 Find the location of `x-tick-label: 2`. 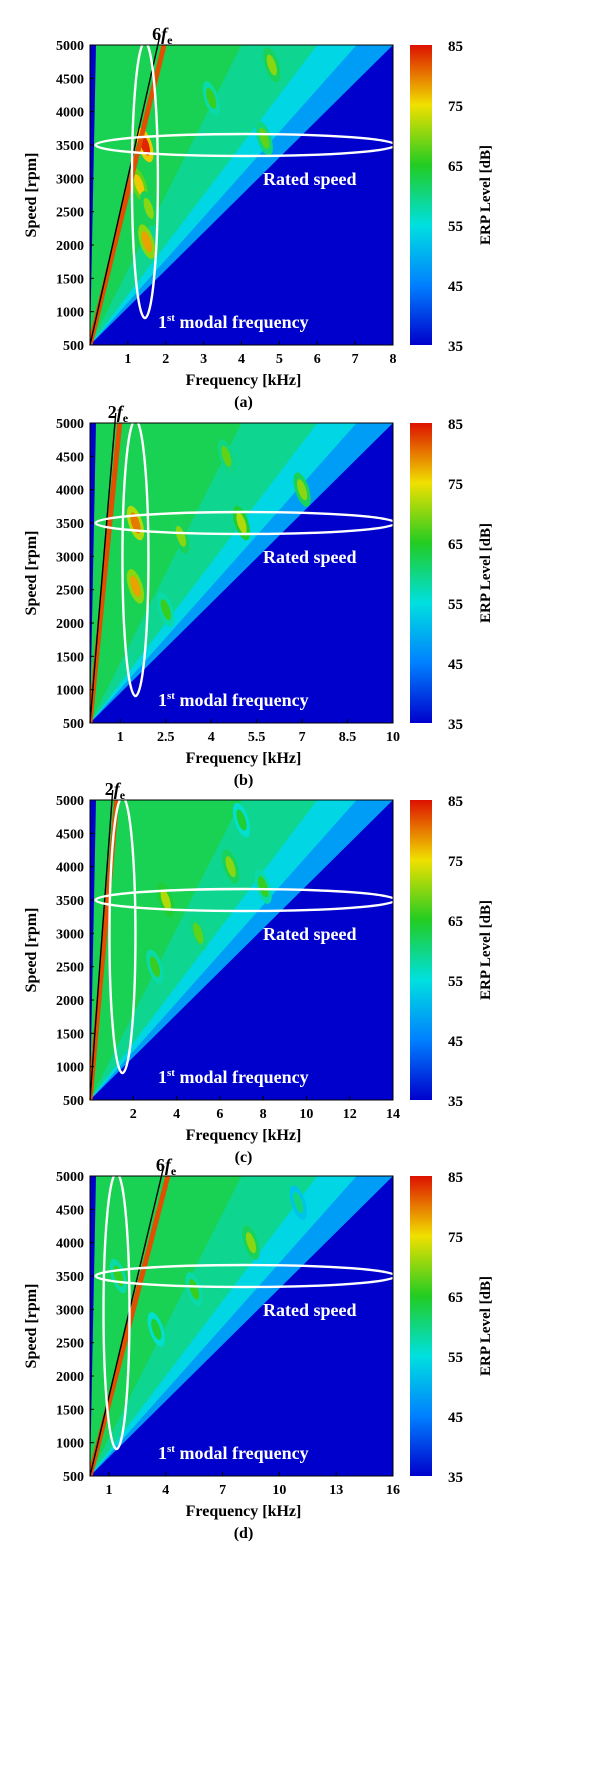

x-tick-label: 2 is located at coordinates (133, 1114).